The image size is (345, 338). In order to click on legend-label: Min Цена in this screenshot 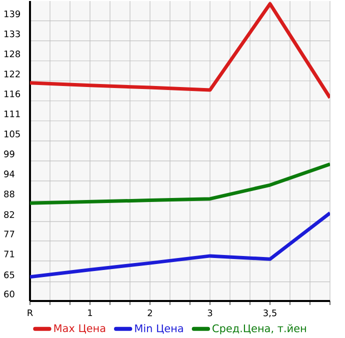, I will do `click(159, 329)`.